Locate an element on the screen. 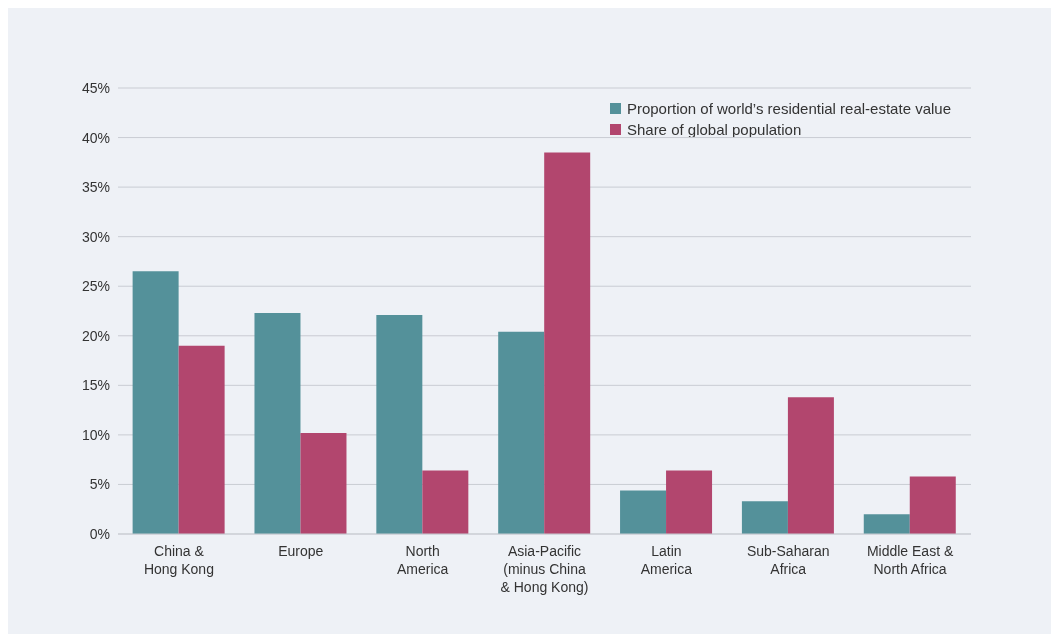 This screenshot has width=1059, height=642. x-tick-label: Asia-Pacific (minus China & Hong Kong) is located at coordinates (544, 569).